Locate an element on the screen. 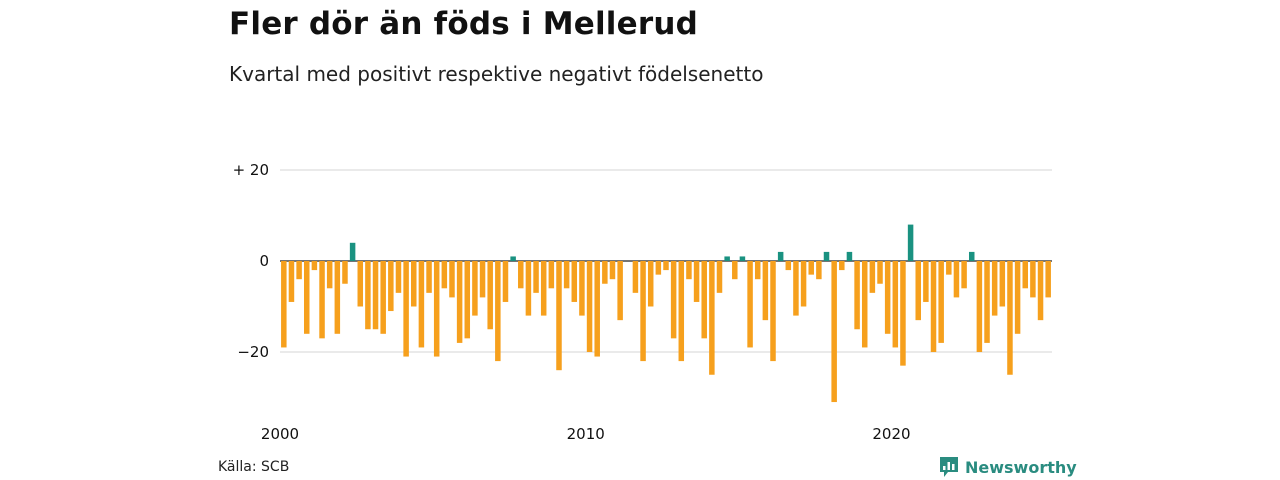 The height and width of the screenshot is (480, 1280). source-note: Källa: SCB is located at coordinates (254, 467).